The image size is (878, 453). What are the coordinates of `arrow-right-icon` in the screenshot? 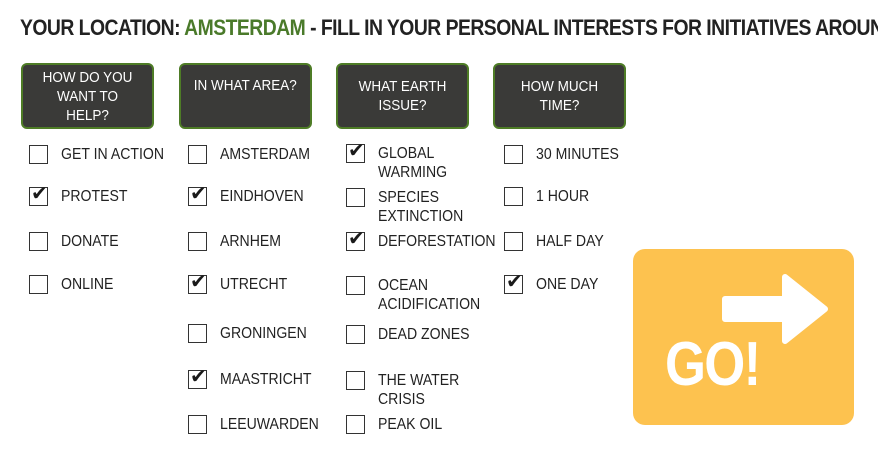 It's located at (775, 309).